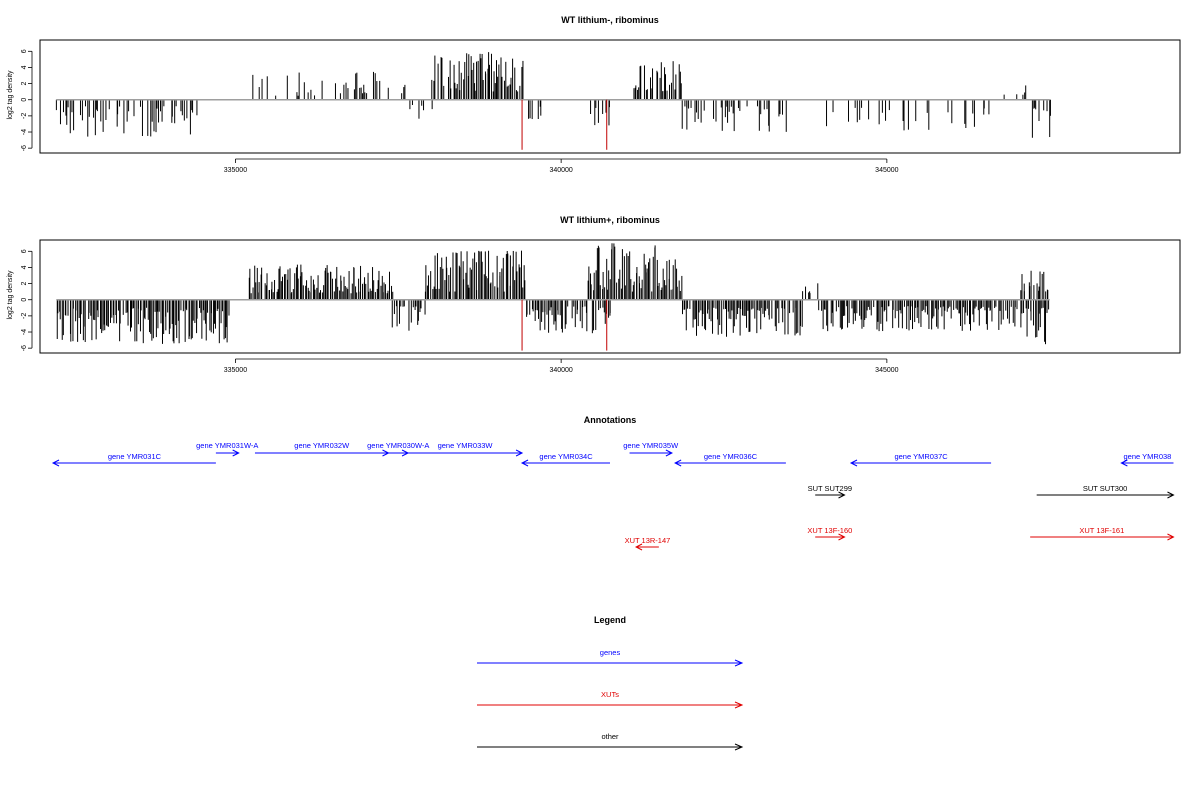  Describe the element at coordinates (10, 95) in the screenshot. I see `panel-1-ylabel: log2 tag density` at that location.